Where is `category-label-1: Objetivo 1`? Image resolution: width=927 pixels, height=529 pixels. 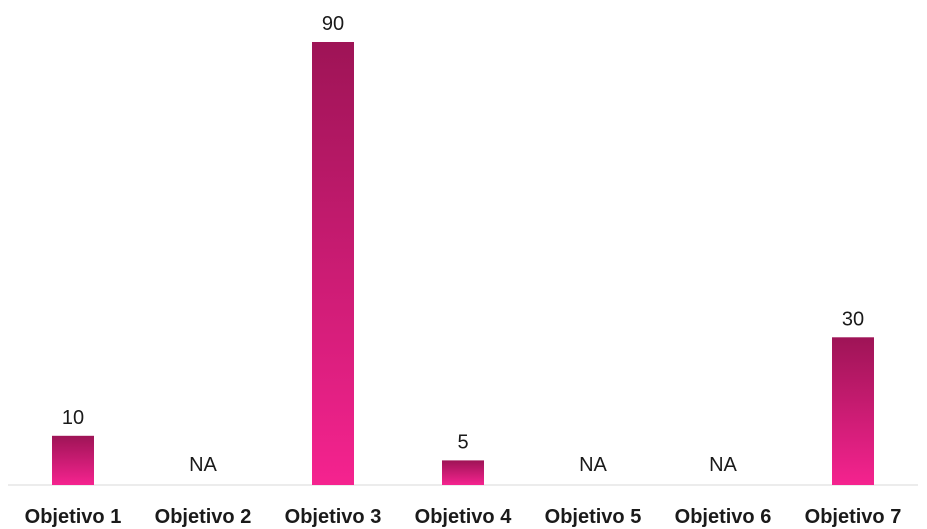
category-label-1: Objetivo 1 is located at coordinates (73, 517).